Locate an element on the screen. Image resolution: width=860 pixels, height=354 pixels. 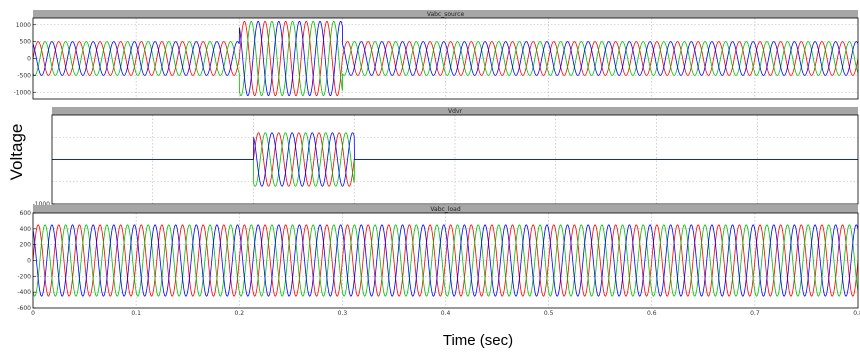
panel-title: Vabc_load is located at coordinates (445, 209).